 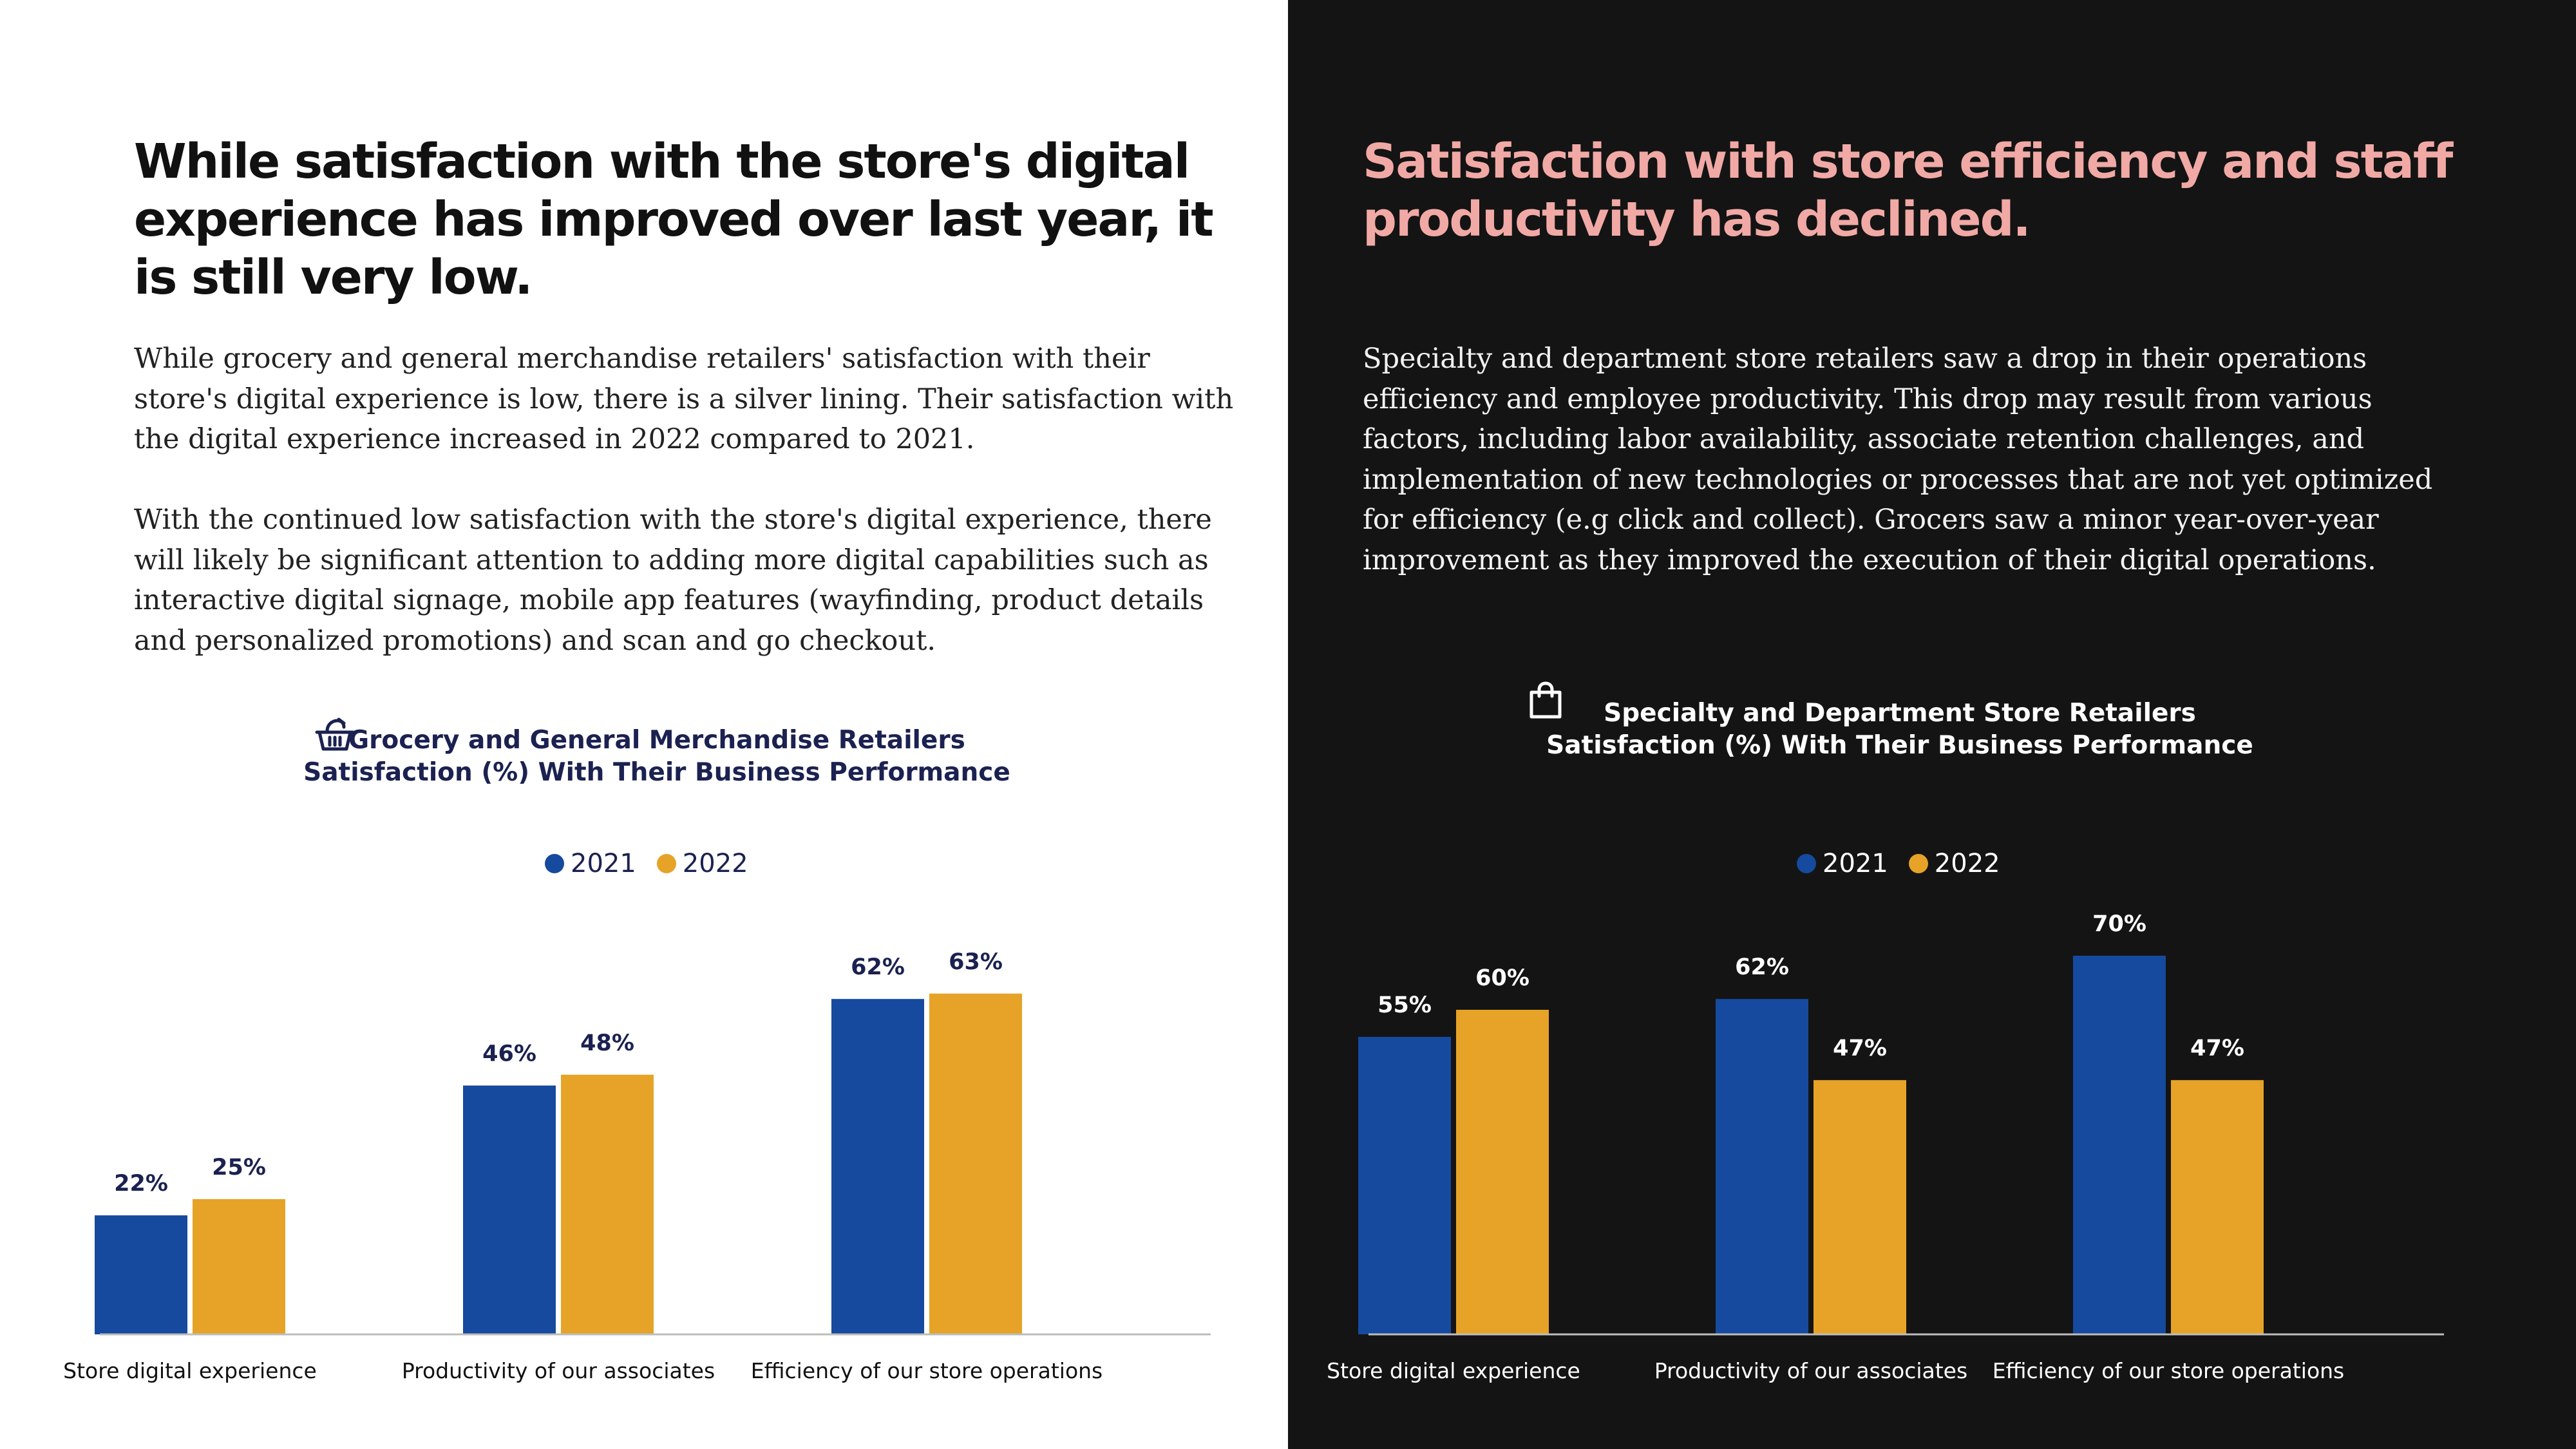 What do you see at coordinates (1502, 978) in the screenshot?
I see `right-data-label-2022-0: 60%` at bounding box center [1502, 978].